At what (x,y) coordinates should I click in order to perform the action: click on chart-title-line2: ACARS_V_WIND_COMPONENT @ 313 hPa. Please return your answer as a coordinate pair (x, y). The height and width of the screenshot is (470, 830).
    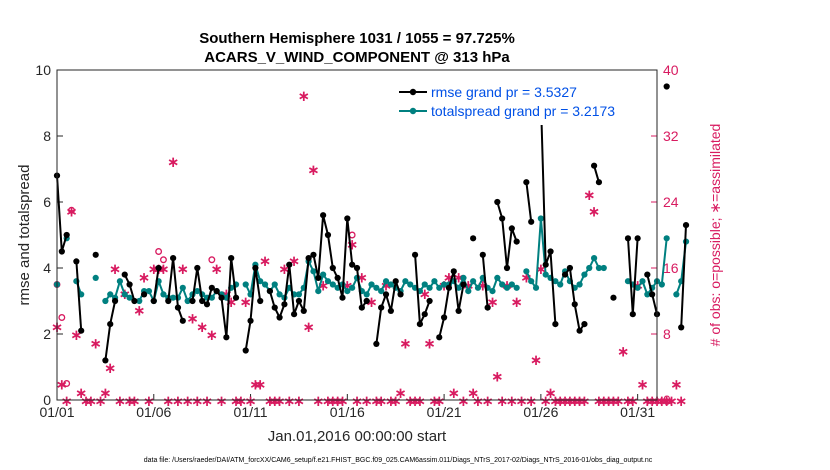
    Looking at the image, I should click on (357, 57).